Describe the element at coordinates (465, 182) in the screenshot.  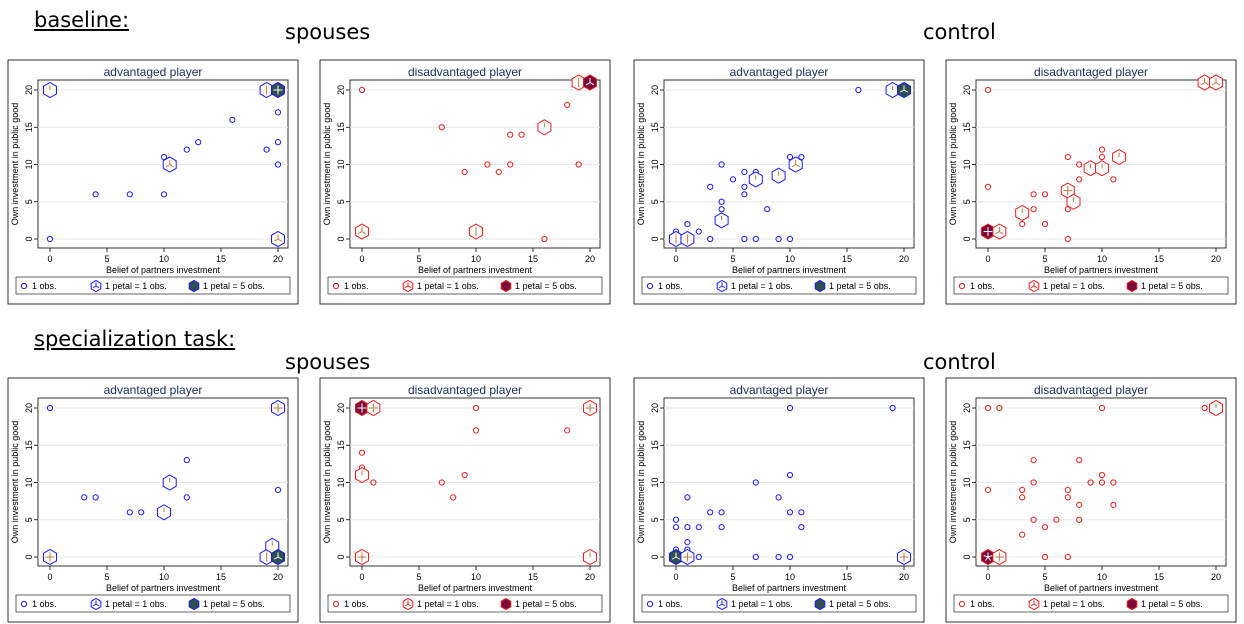
I see `panel-1-border` at that location.